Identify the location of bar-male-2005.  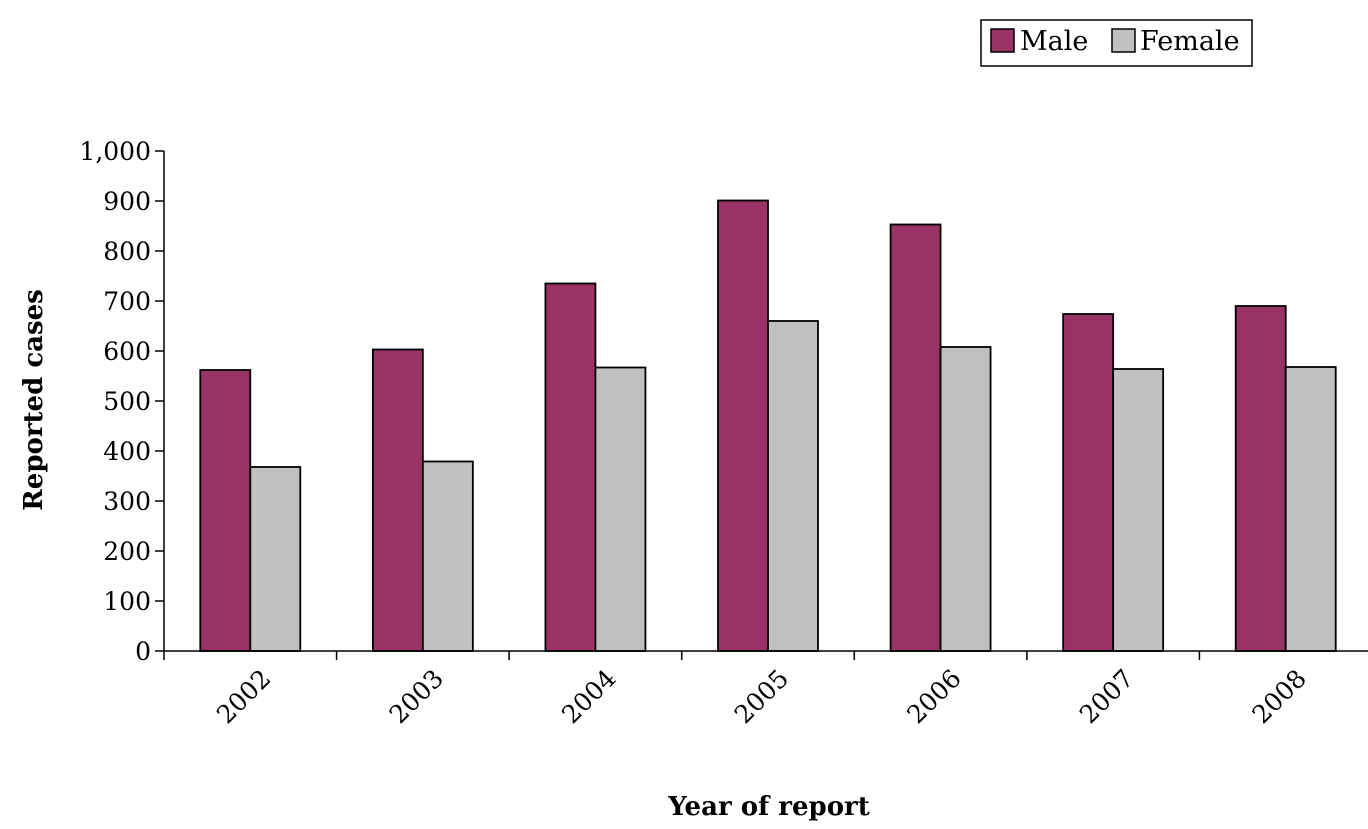
(743, 425).